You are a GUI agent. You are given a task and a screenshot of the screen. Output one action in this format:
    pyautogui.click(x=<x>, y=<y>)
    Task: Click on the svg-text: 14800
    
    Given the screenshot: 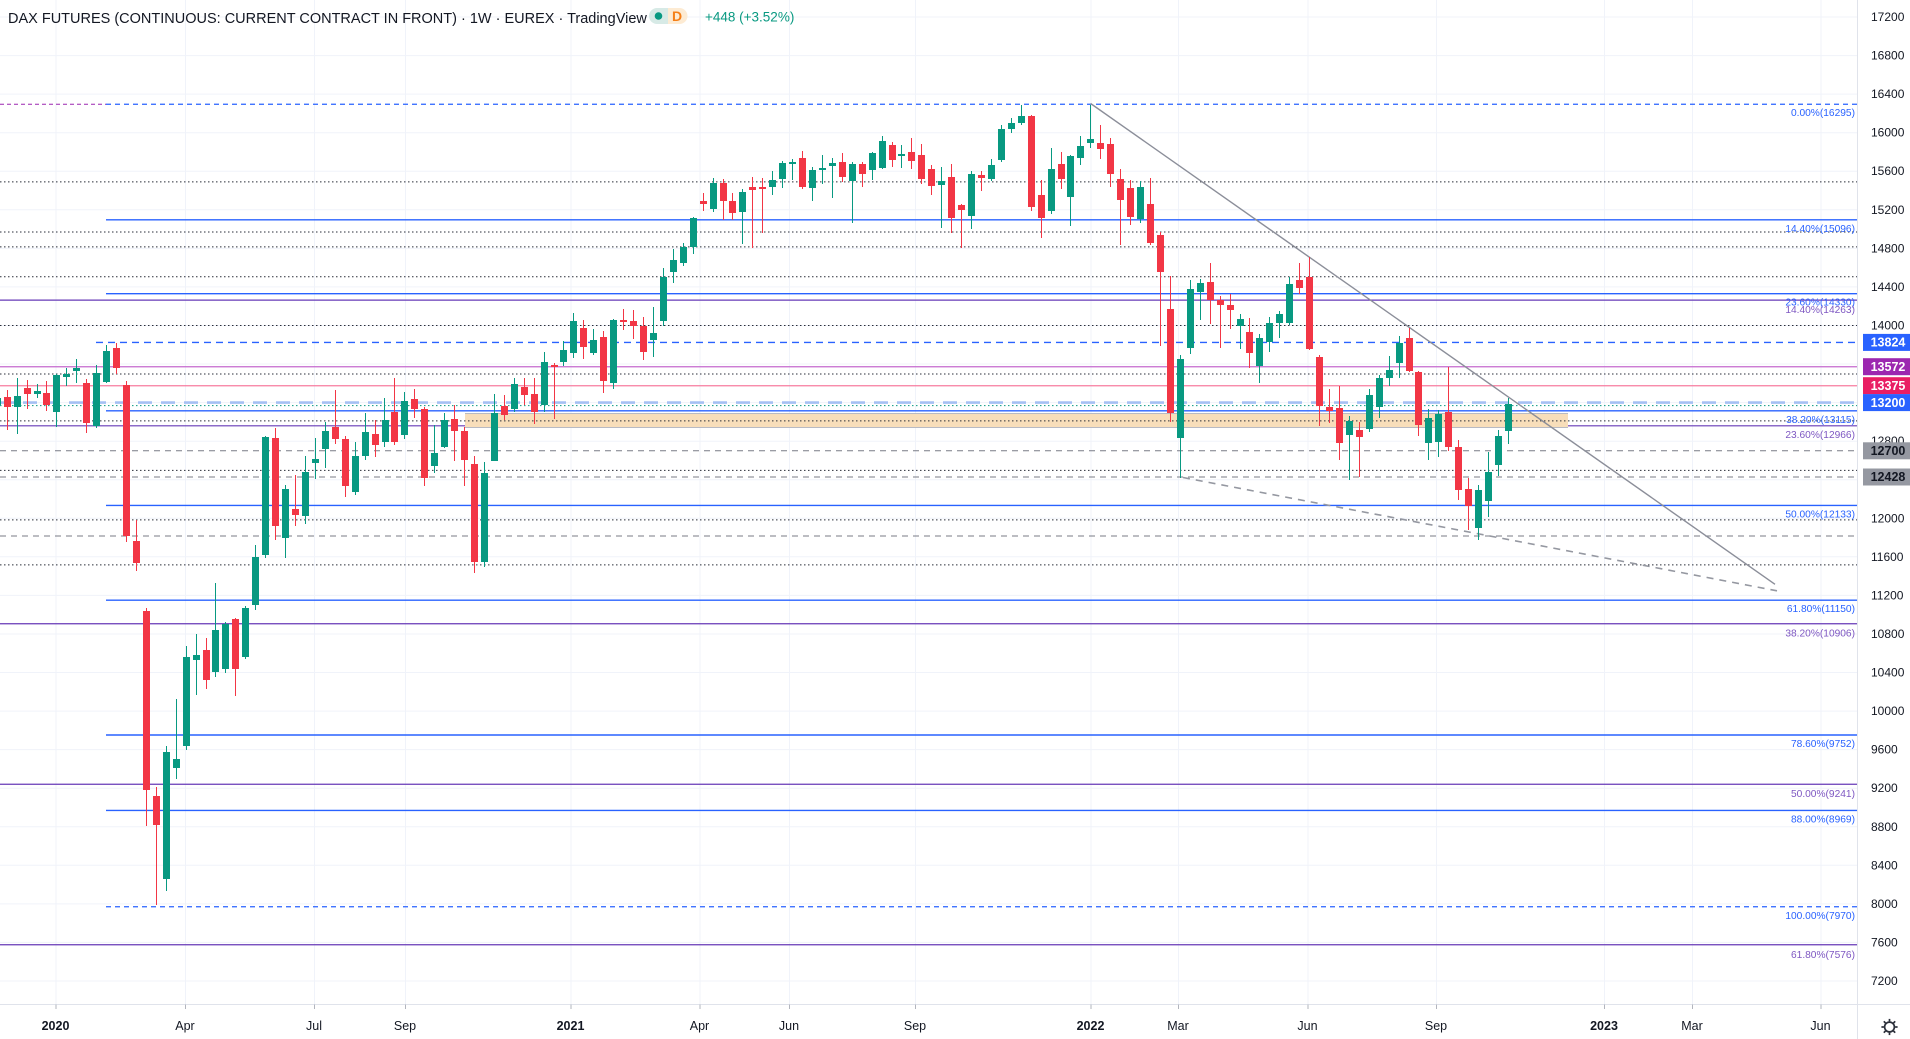 What is the action you would take?
    pyautogui.click(x=1888, y=248)
    